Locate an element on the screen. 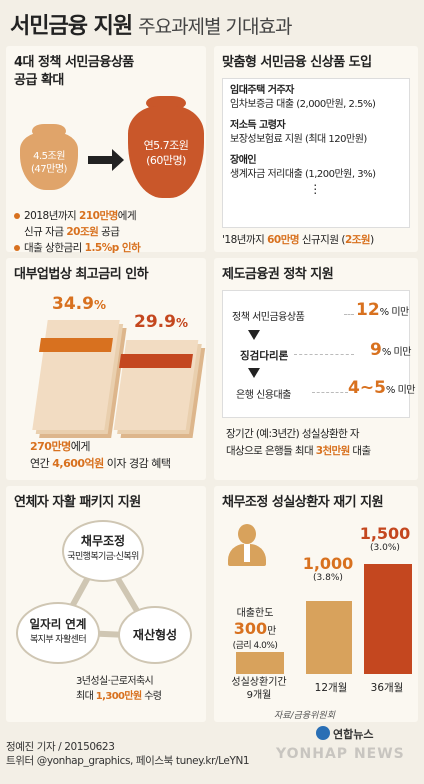  bullet-1-d: 신규 자금 is located at coordinates (45, 232).